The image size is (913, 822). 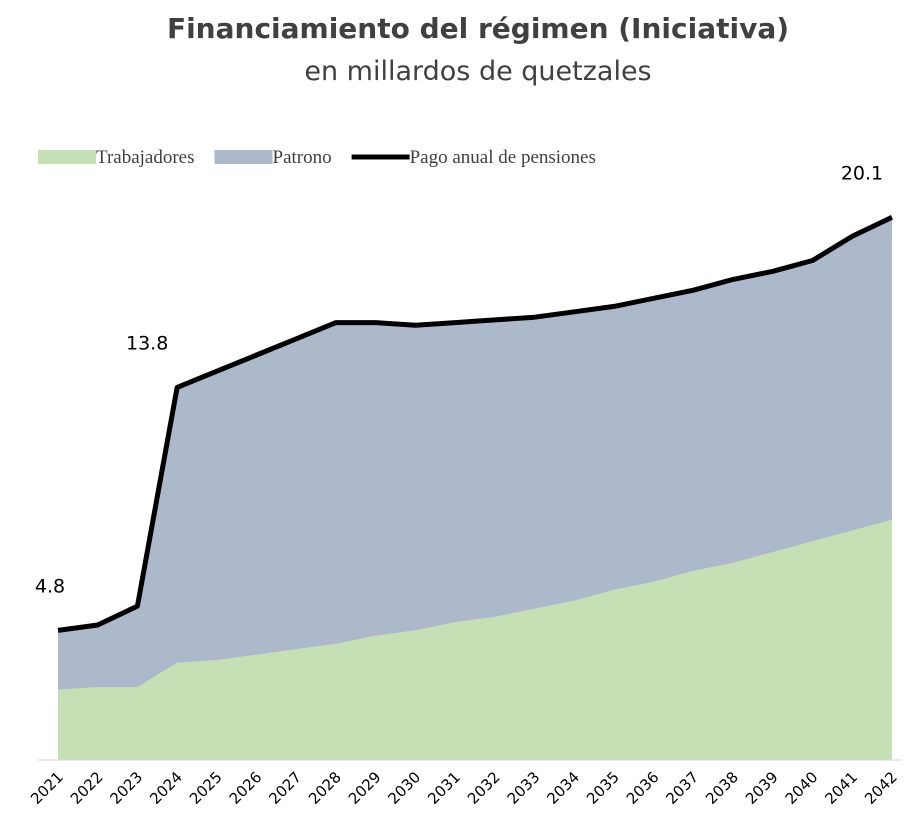 I want to click on x-tick-label: 2033, so click(x=524, y=788).